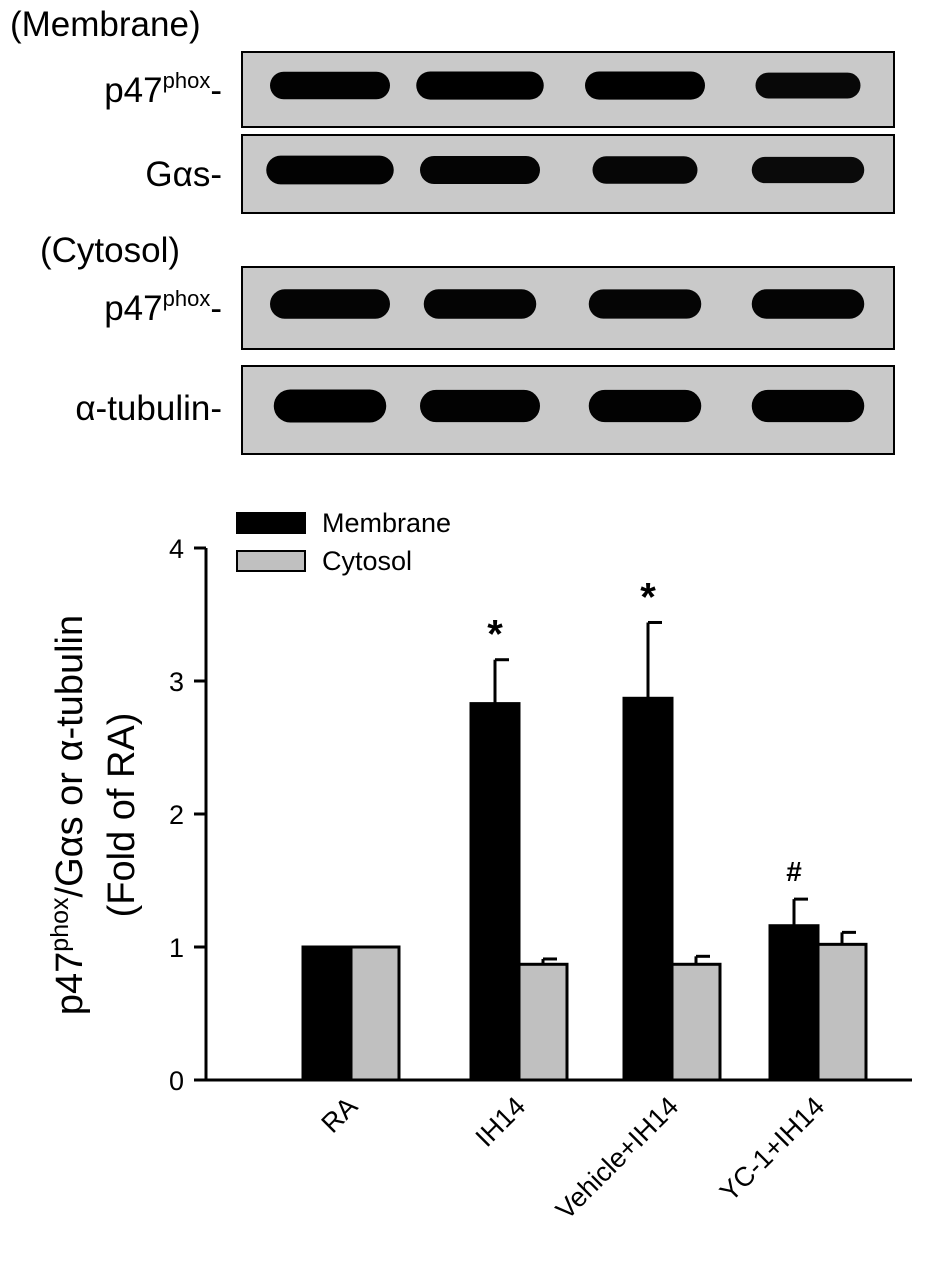 The width and height of the screenshot is (950, 1262). I want to click on blot-row-label: α-tubulin-, so click(148, 408).